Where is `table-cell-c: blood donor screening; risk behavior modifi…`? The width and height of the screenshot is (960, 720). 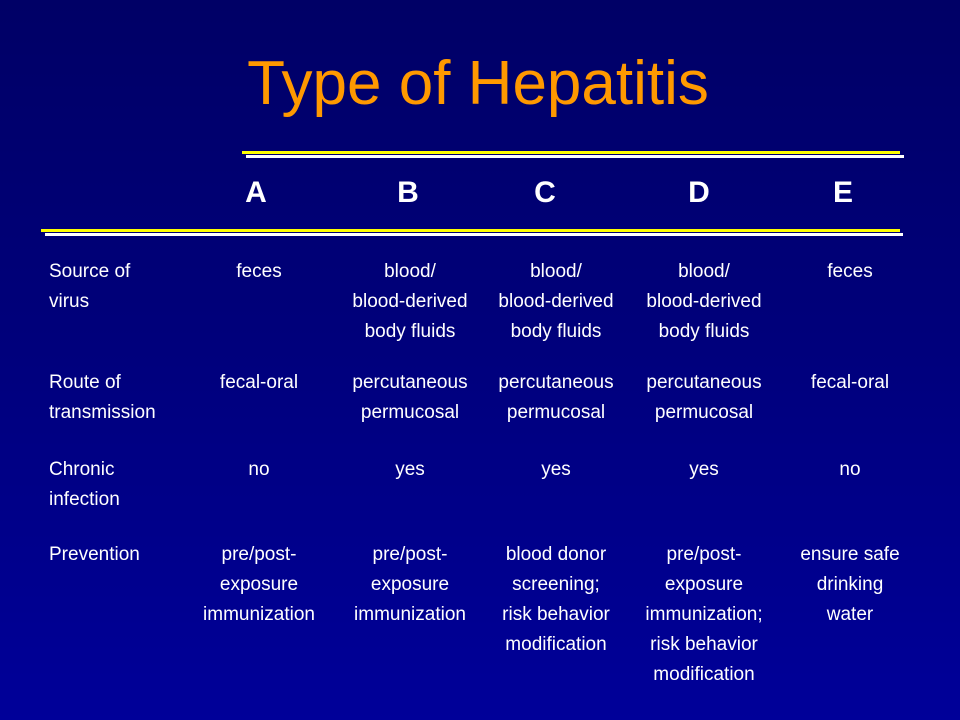
table-cell-c: blood donor screening; risk behavior modifi… is located at coordinates (556, 600).